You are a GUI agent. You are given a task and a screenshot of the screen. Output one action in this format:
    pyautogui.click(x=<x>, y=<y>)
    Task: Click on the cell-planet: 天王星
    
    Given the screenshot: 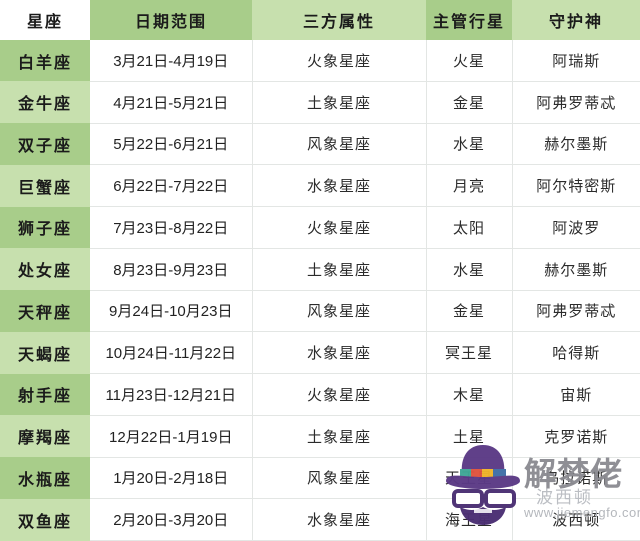 What is the action you would take?
    pyautogui.click(x=469, y=478)
    